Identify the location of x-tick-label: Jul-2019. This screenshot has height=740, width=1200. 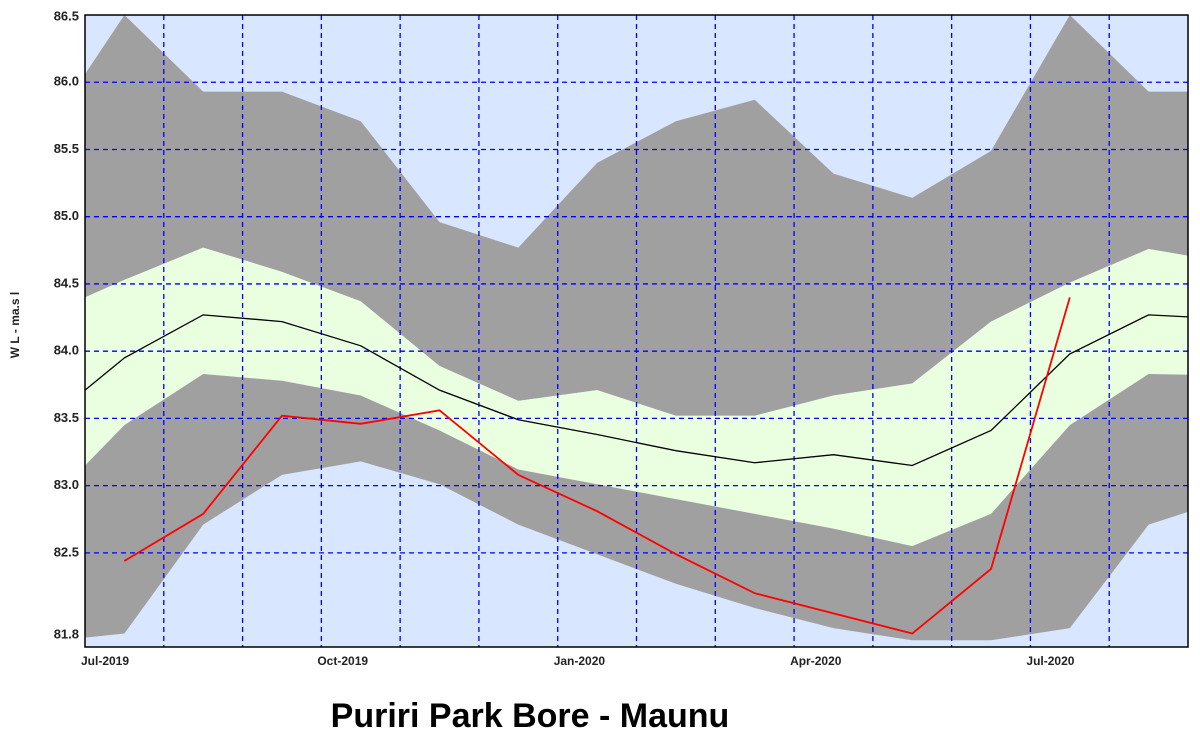
(105, 661).